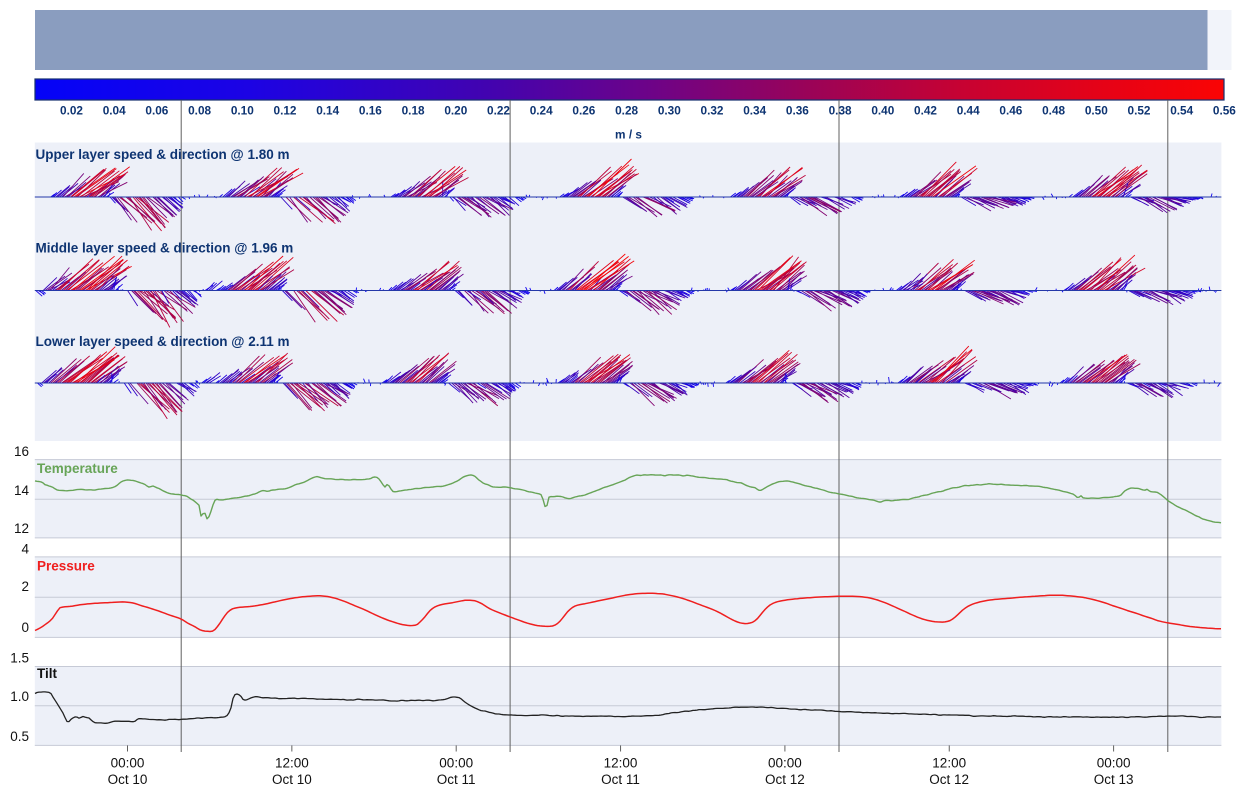  Describe the element at coordinates (163, 341) in the screenshot. I see `svg-text:Lower layer speed & direction: Lower layer speed & direction @ 2.11 m` at that location.